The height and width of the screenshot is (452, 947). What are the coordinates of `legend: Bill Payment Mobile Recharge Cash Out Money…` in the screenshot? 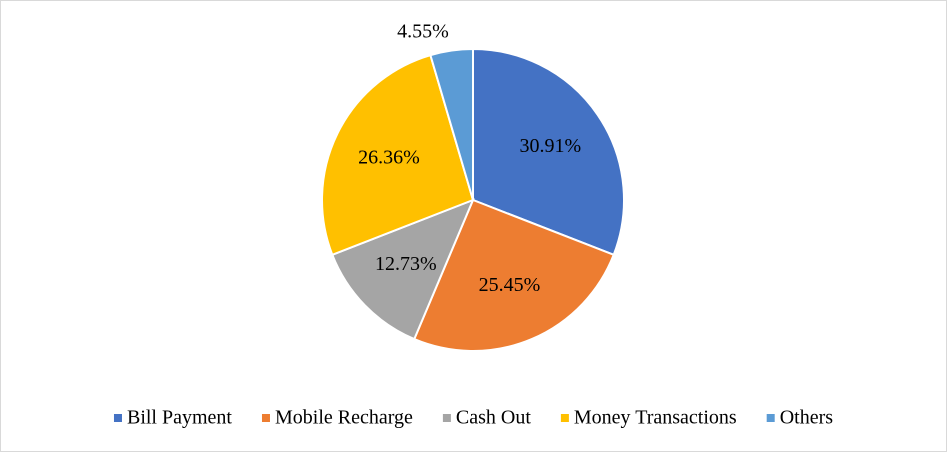 It's located at (473, 418).